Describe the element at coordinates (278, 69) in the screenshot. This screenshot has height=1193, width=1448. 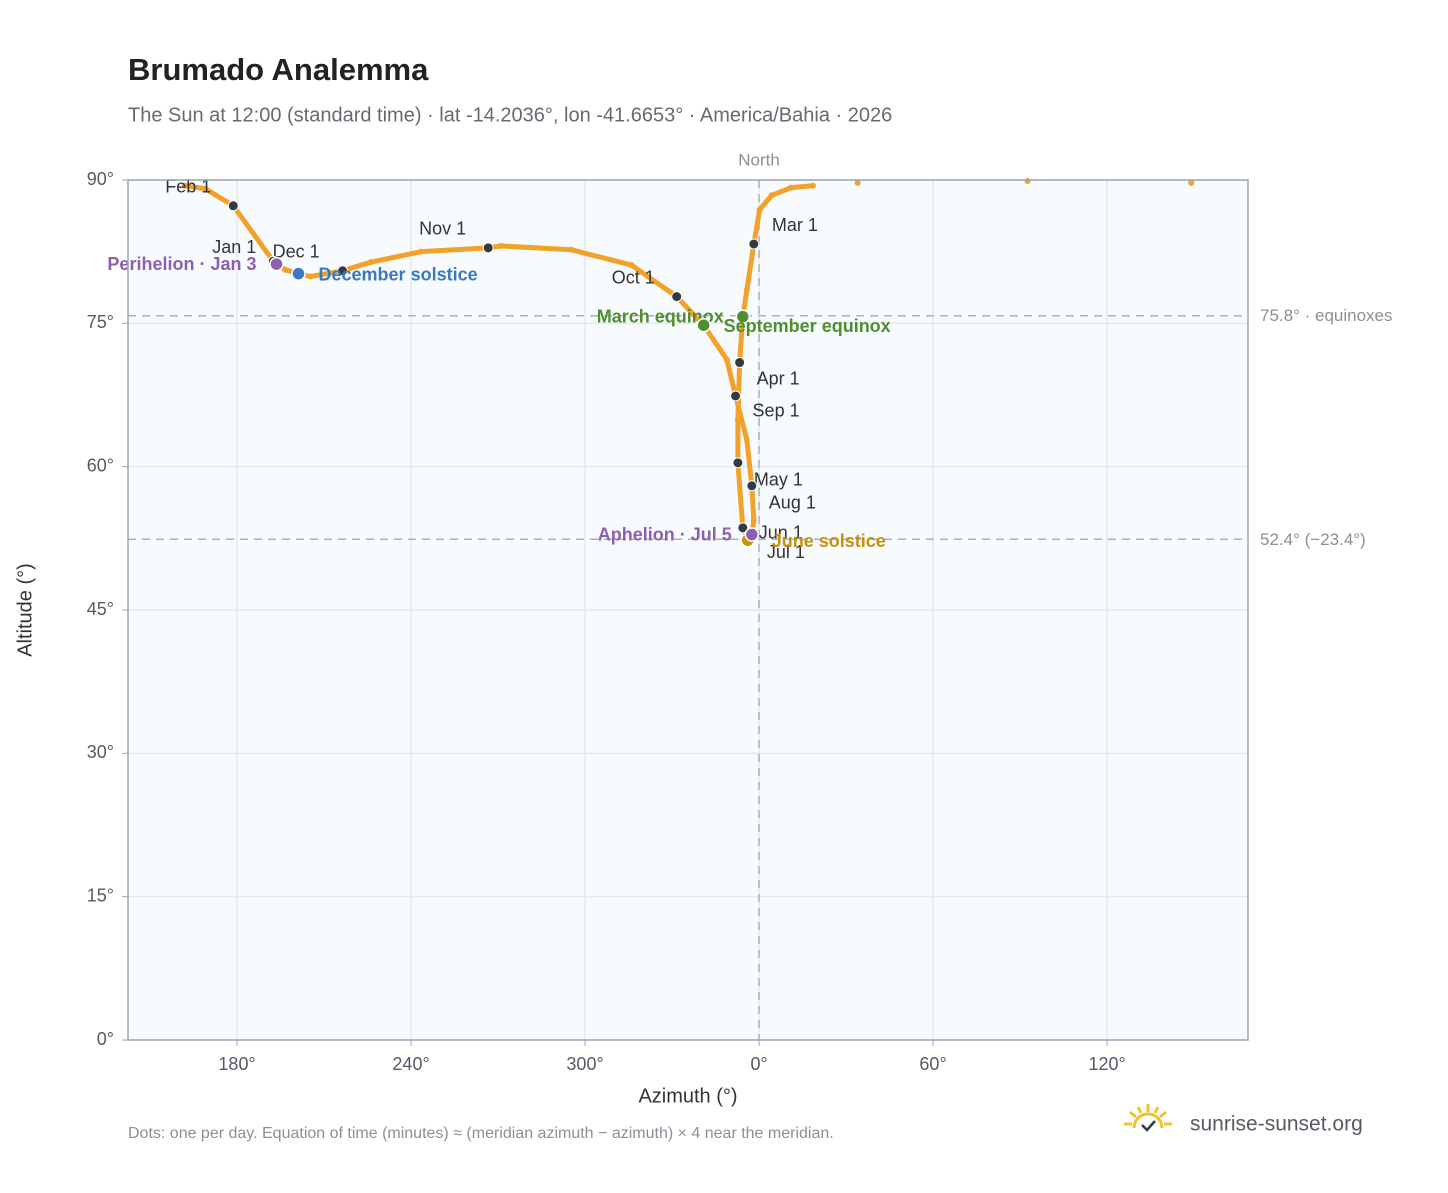
I see `chart-title: Brumado Analemma` at that location.